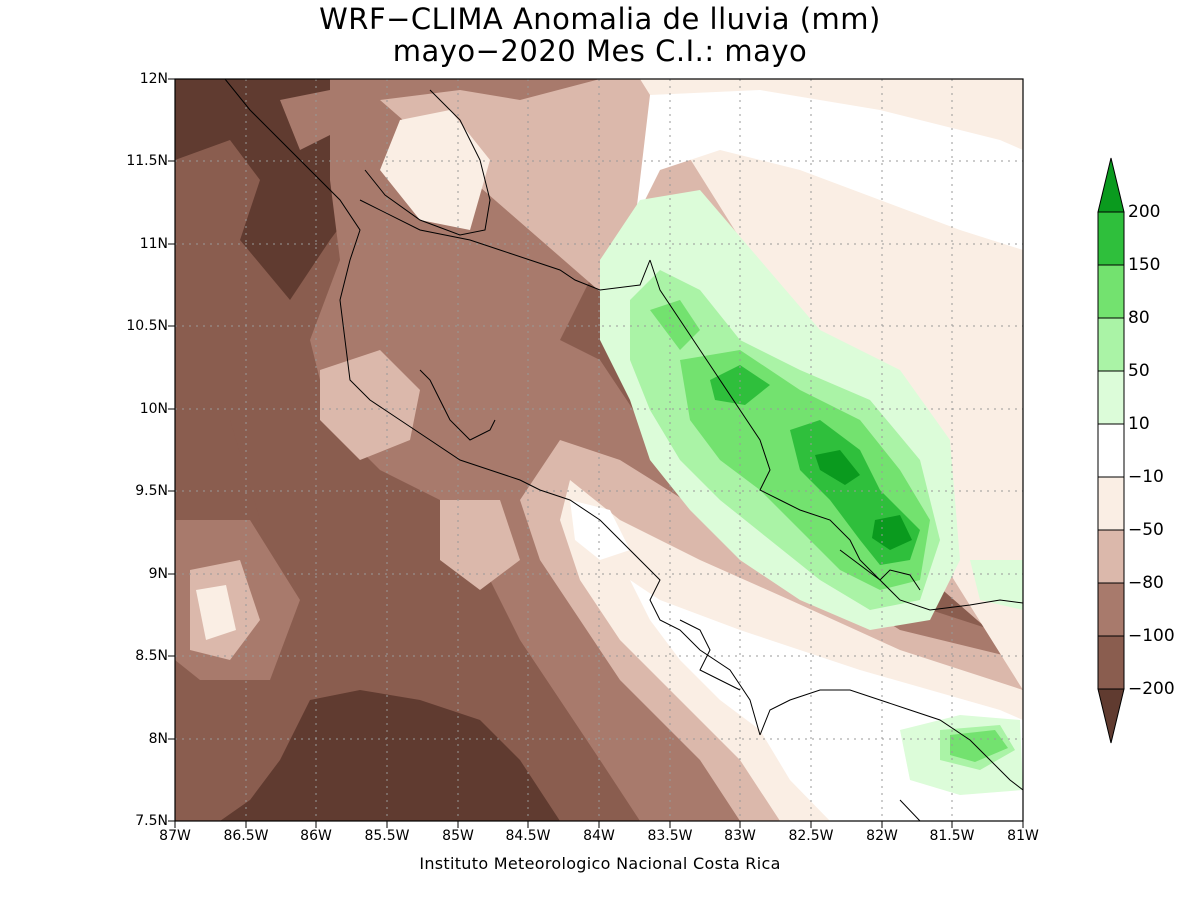  I want to click on x-tick-label: 86W, so click(316, 836).